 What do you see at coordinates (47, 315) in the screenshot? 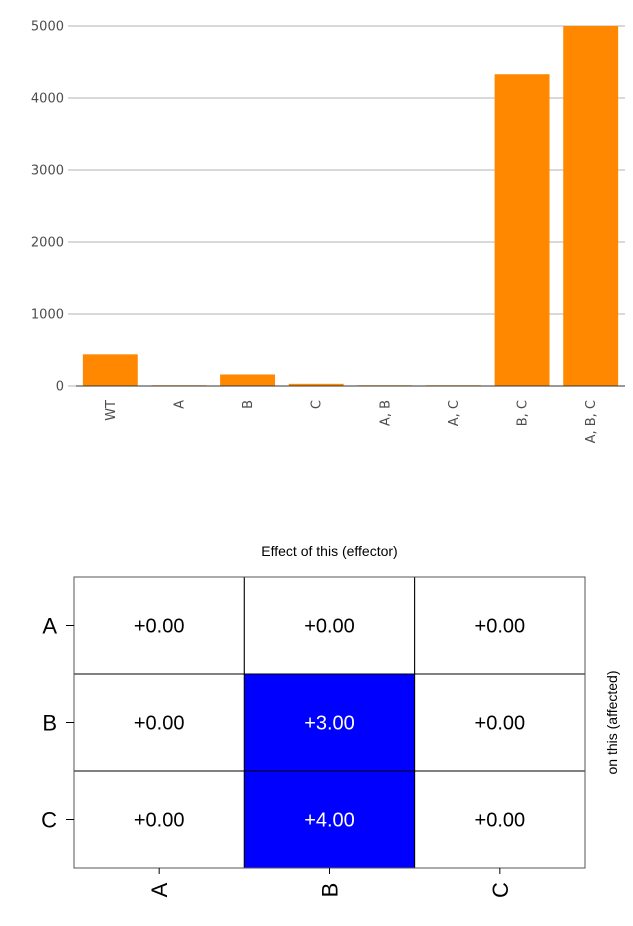
I see `y-tick-label: 1000` at bounding box center [47, 315].